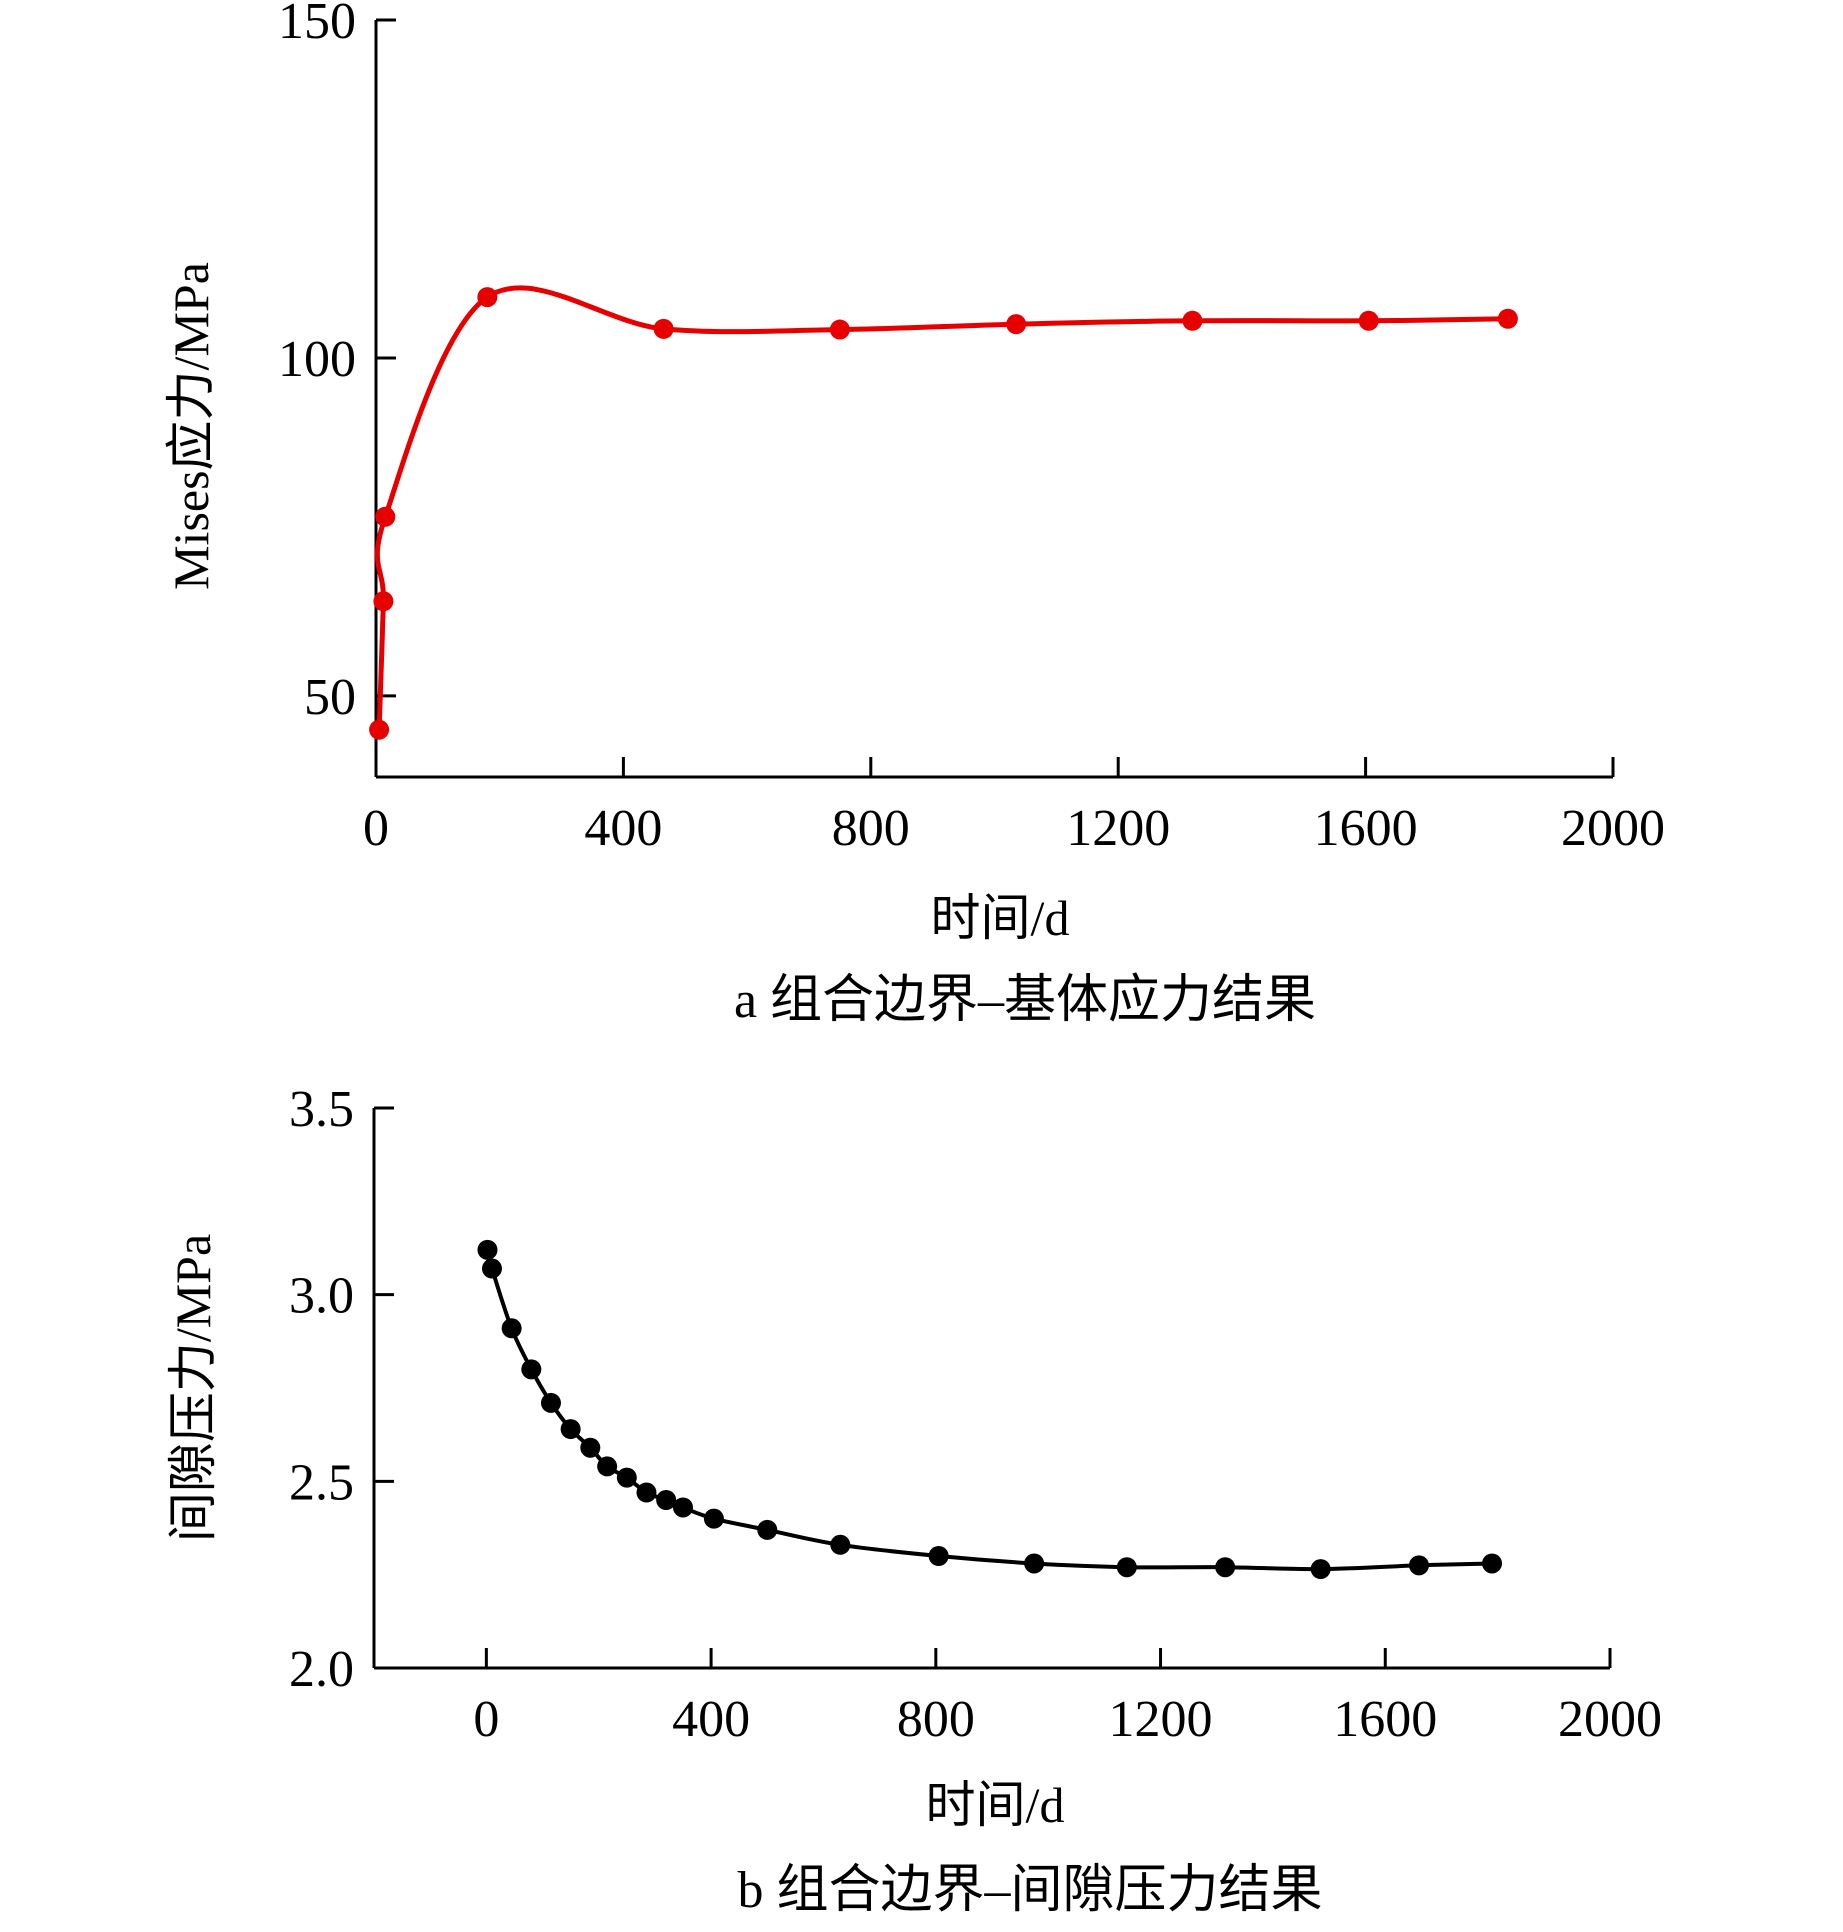  I want to click on y-tick-label: 2.0, so click(321, 1669).